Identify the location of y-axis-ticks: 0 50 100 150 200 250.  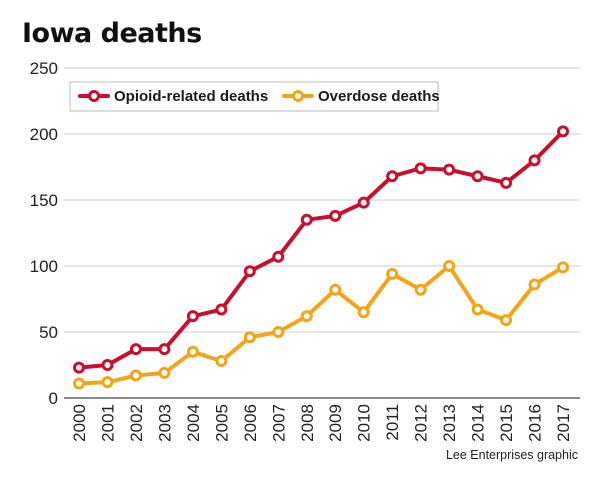
(44, 233).